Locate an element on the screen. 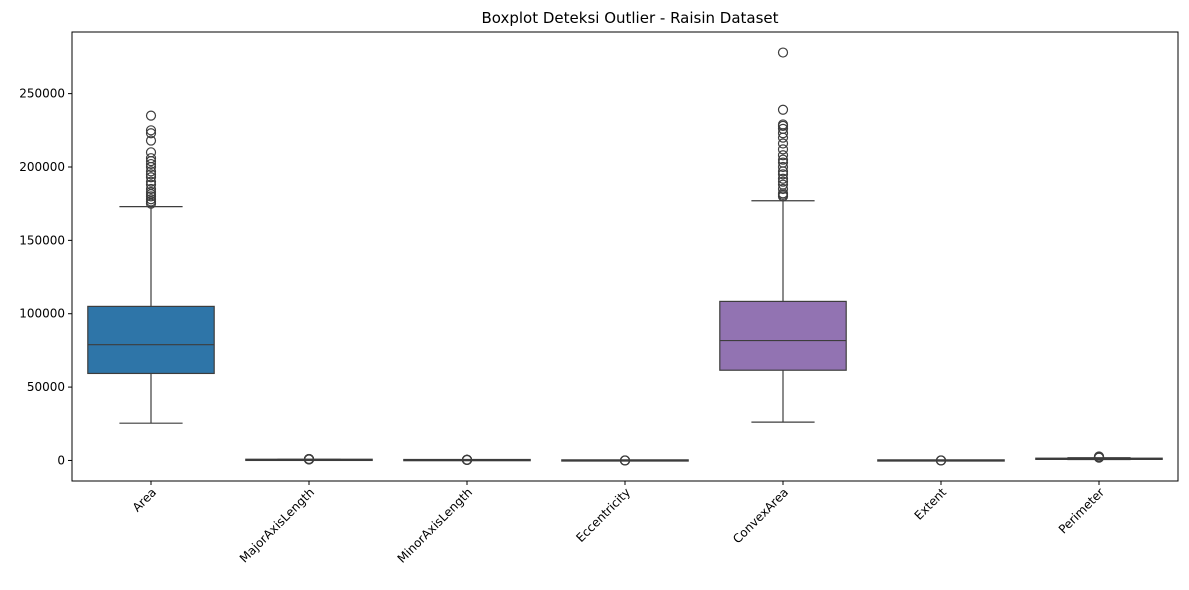 This screenshot has width=1189, height=590. x-tick-label: MajorAxisLength is located at coordinates (277, 525).